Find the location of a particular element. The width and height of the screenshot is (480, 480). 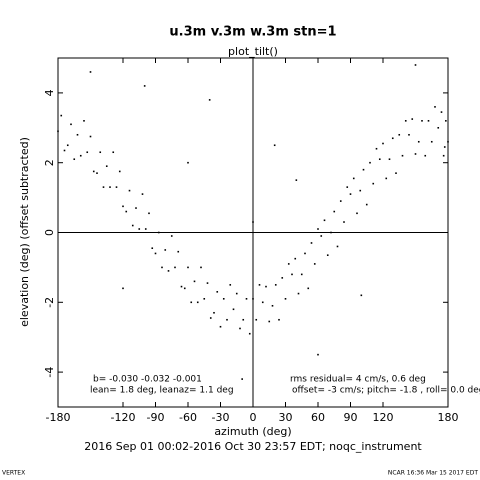

x-tick-label: 120 is located at coordinates (383, 417).